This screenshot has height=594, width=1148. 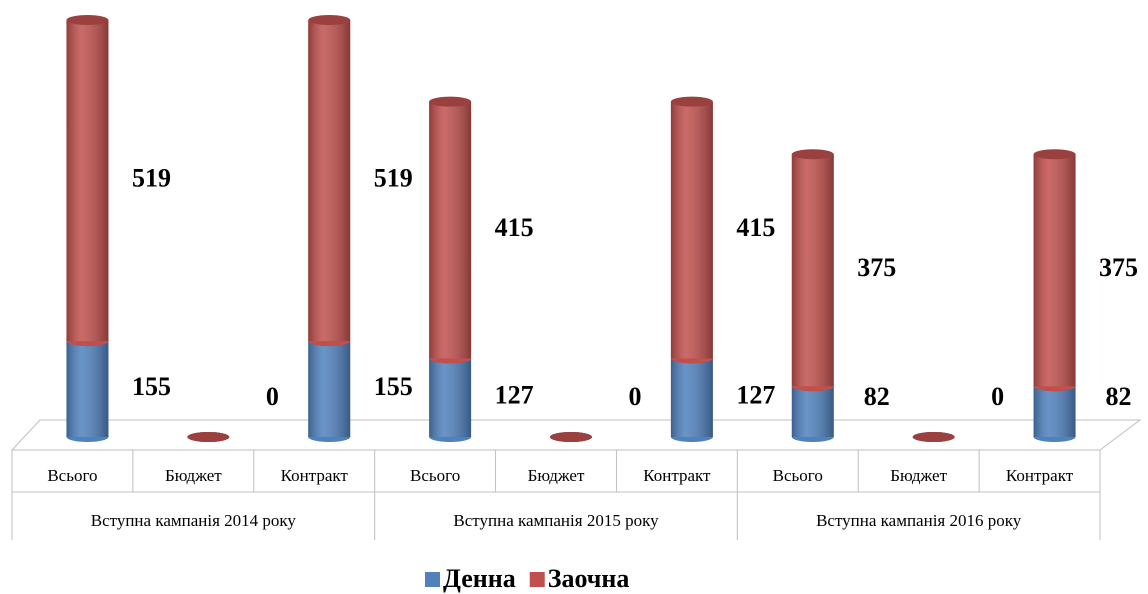 I want to click on legend: Денна Заочна, so click(x=527, y=578).